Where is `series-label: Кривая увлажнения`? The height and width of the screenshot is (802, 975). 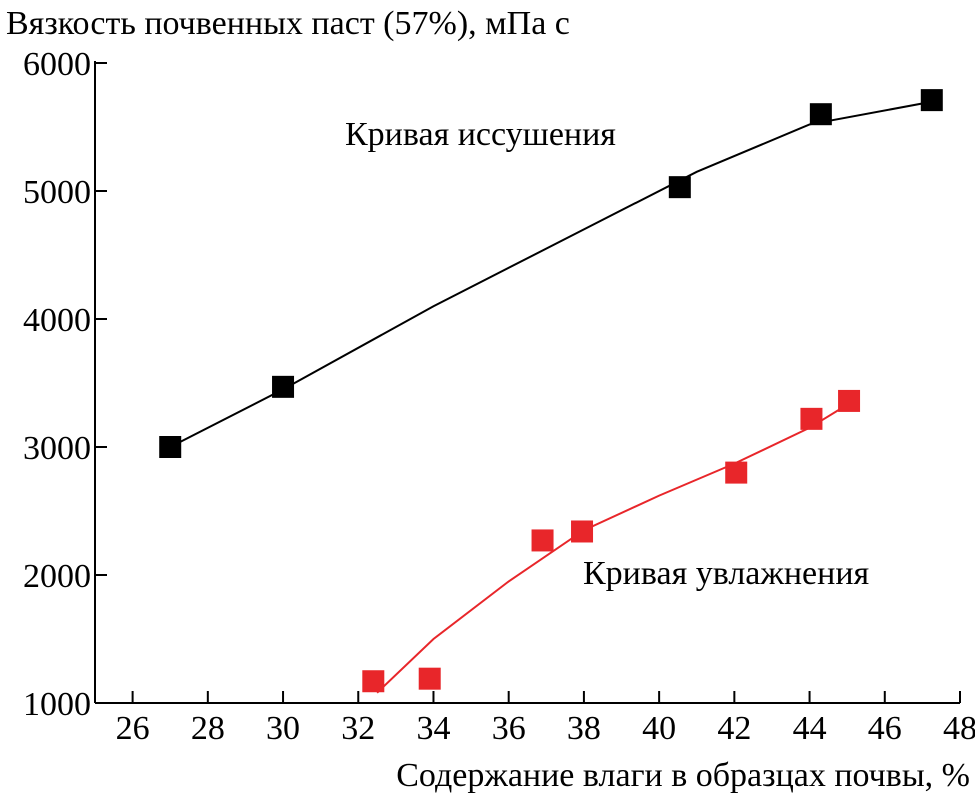 series-label: Кривая увлажнения is located at coordinates (726, 573).